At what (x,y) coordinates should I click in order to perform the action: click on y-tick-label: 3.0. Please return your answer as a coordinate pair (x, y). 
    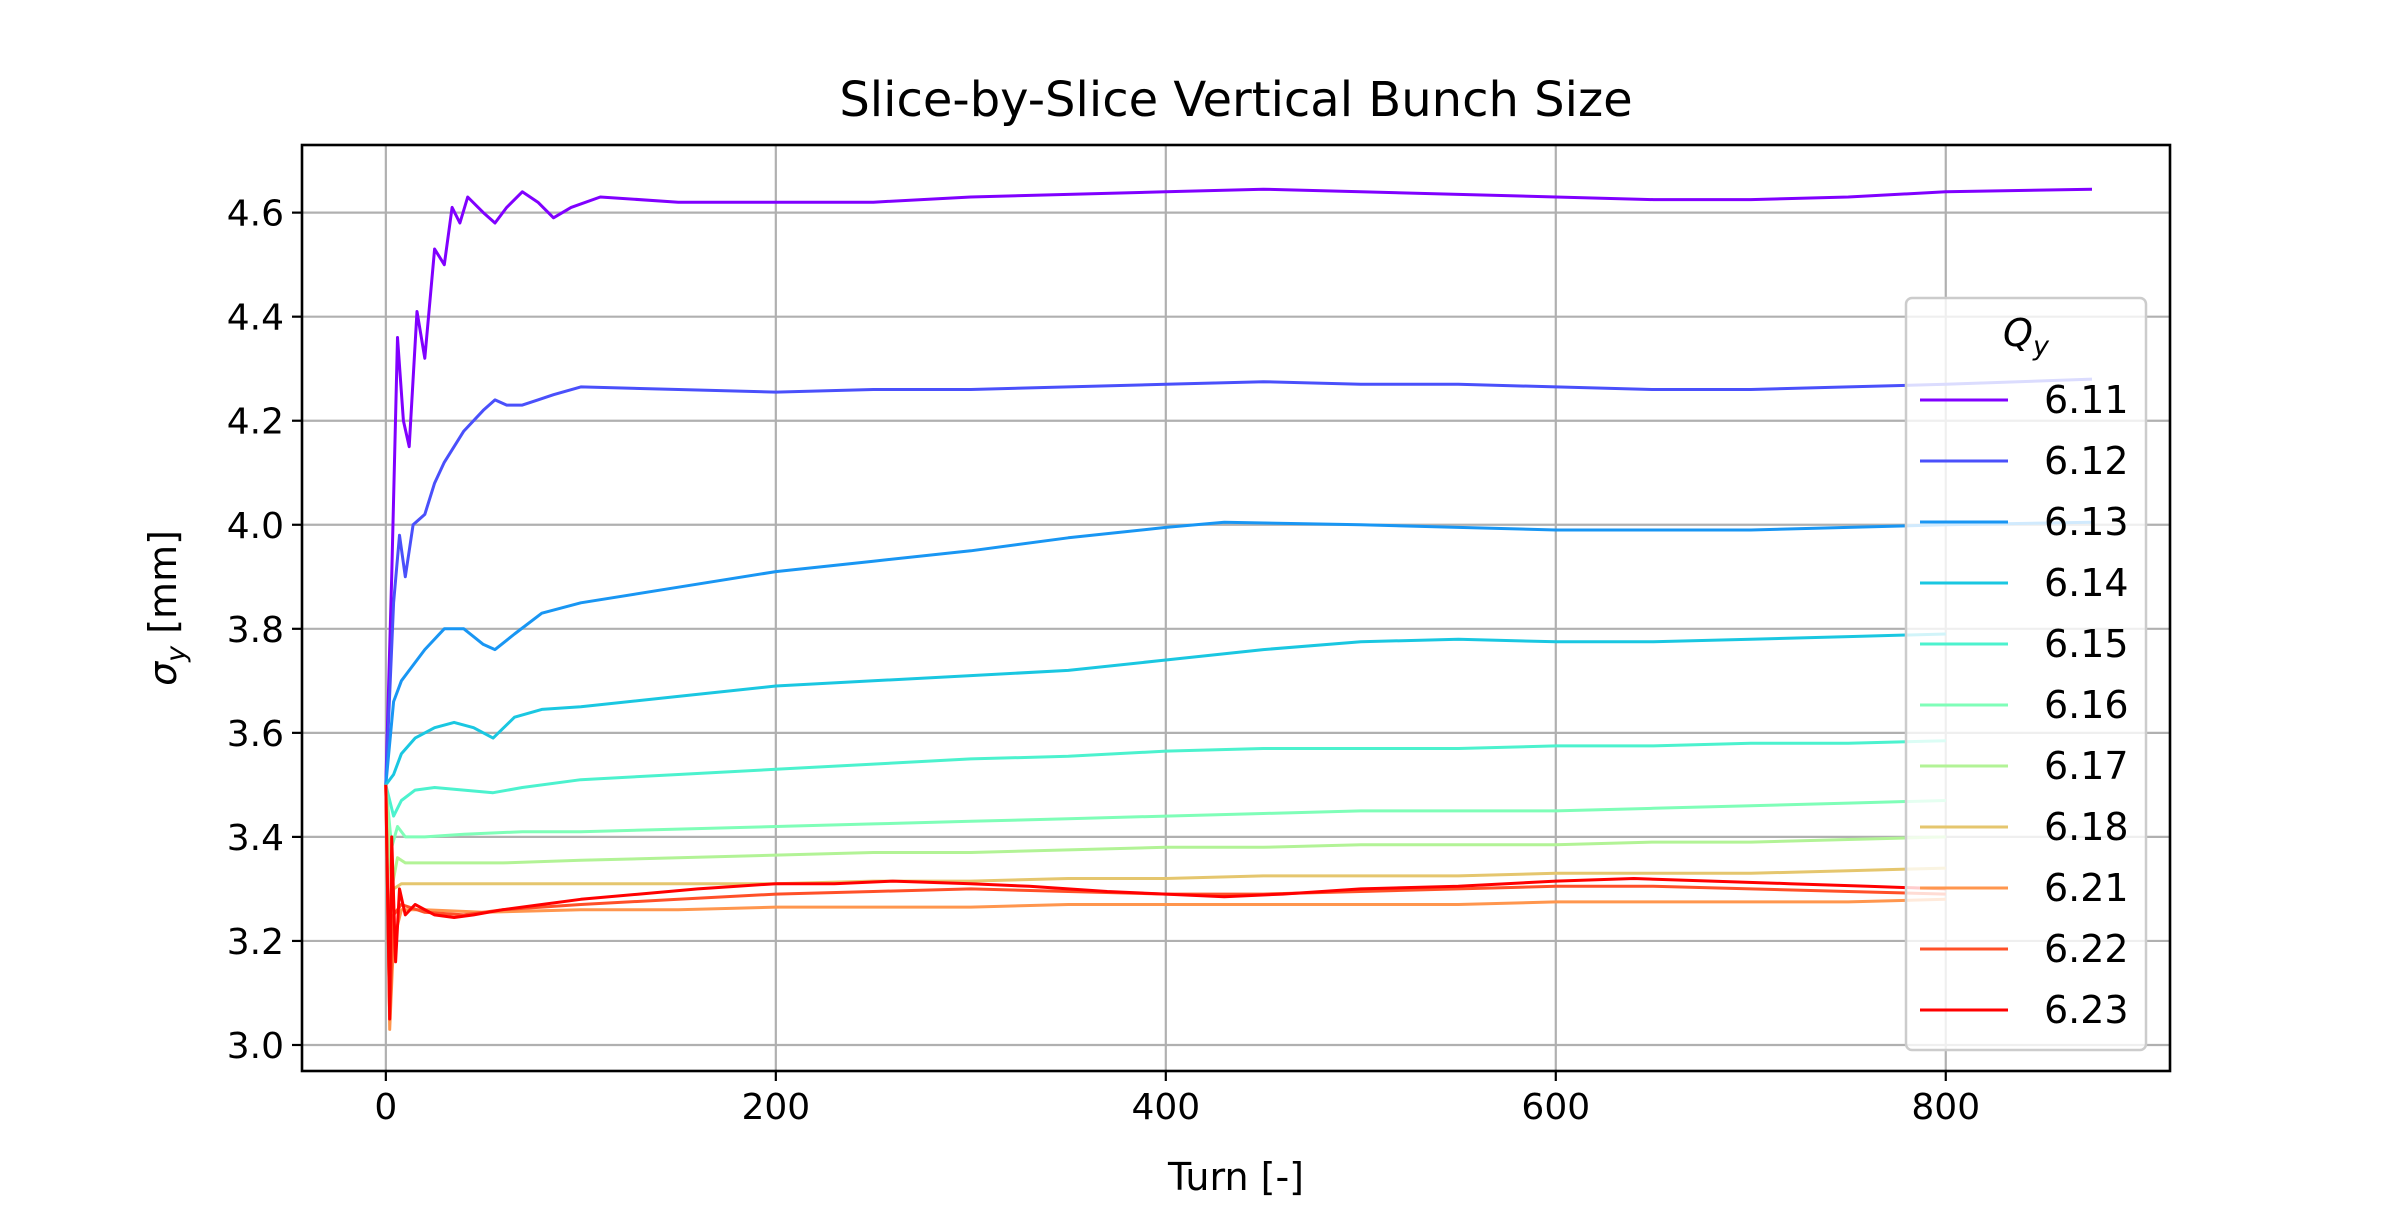
    Looking at the image, I should click on (255, 1046).